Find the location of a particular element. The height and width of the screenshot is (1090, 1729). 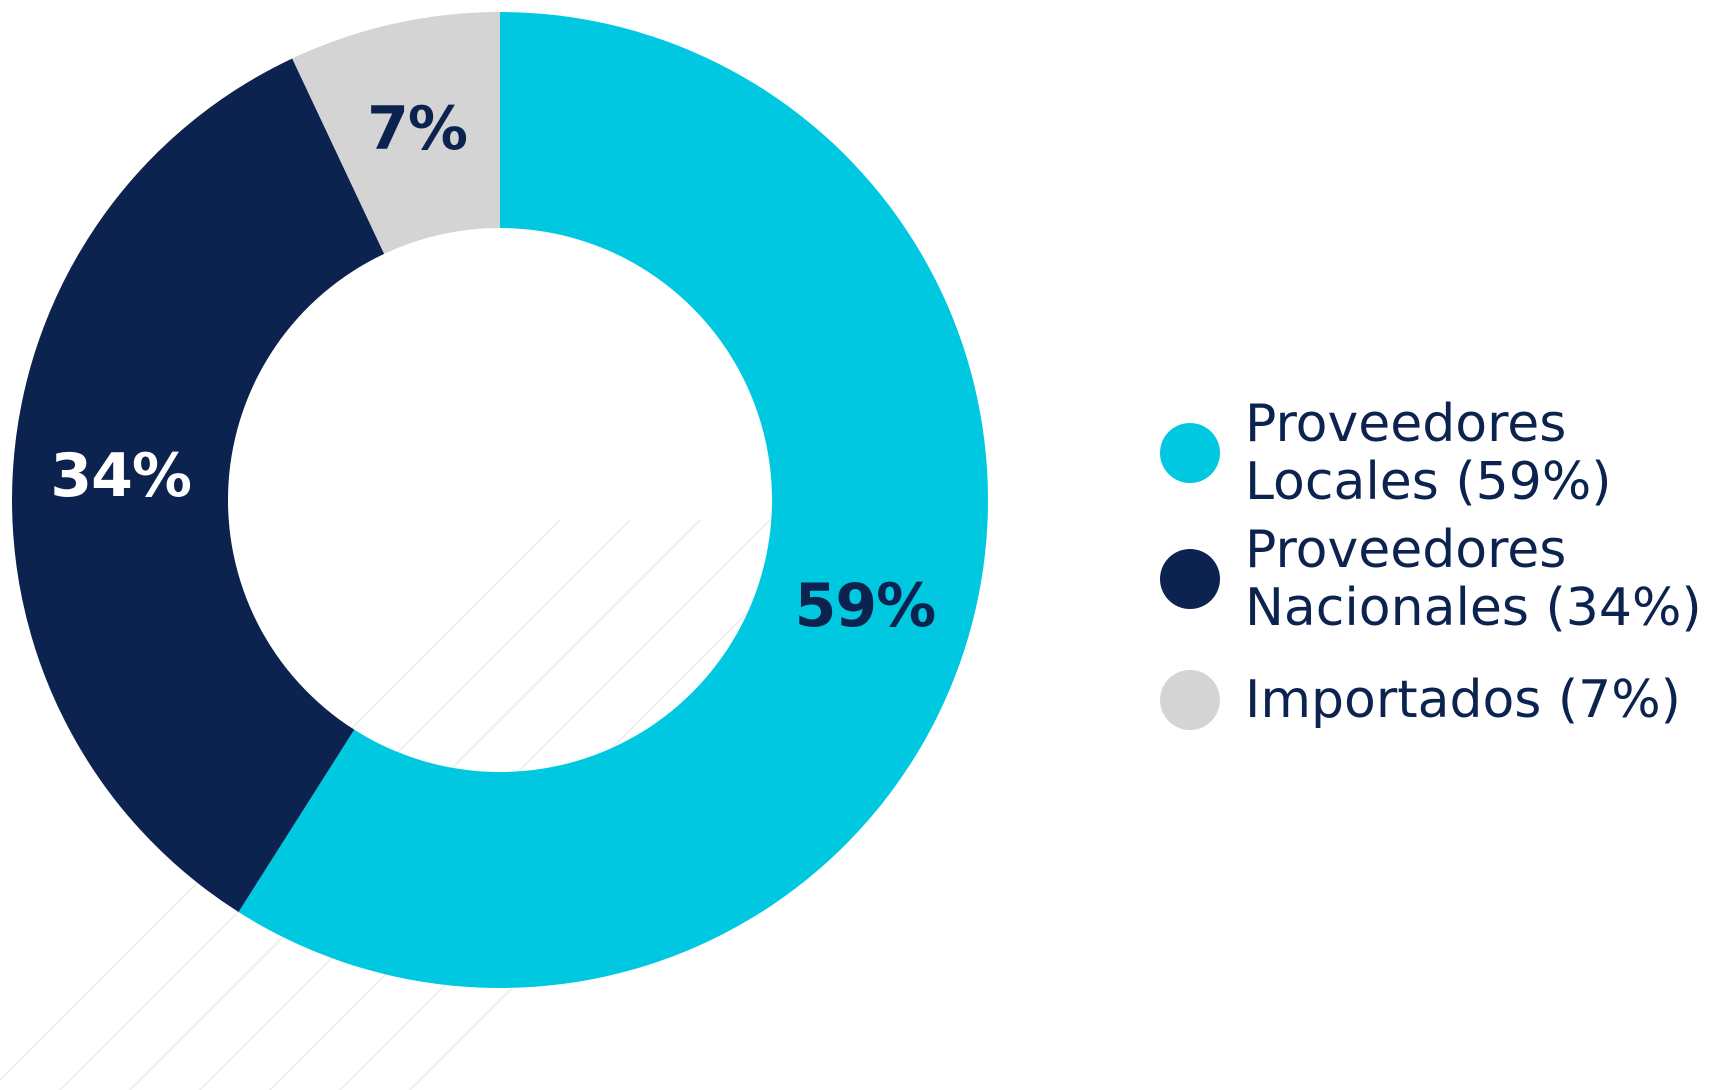

legend-label-proveedores-nacionales: Nacionales (34%) is located at coordinates (1473, 608).